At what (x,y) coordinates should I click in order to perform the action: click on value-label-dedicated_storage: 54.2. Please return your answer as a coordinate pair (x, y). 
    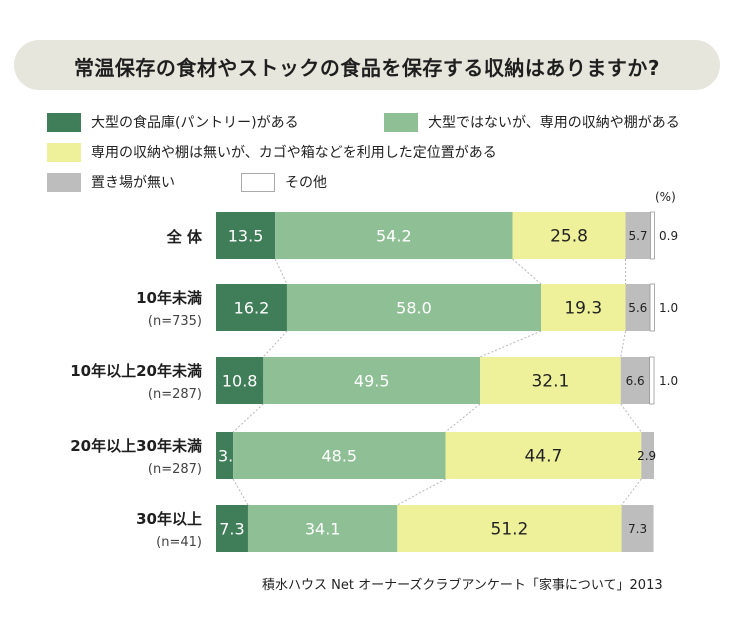
    Looking at the image, I should click on (394, 235).